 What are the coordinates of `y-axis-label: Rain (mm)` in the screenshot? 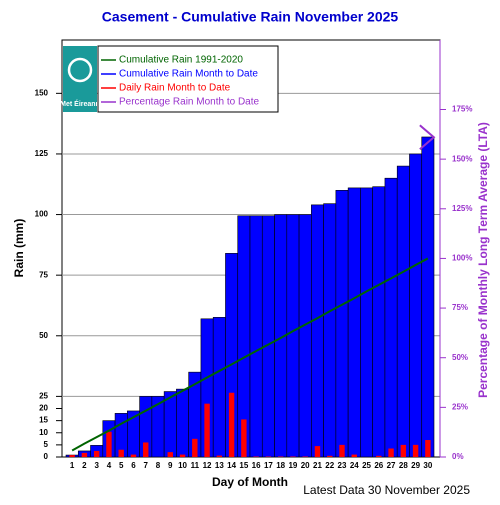 It's located at (19, 248).